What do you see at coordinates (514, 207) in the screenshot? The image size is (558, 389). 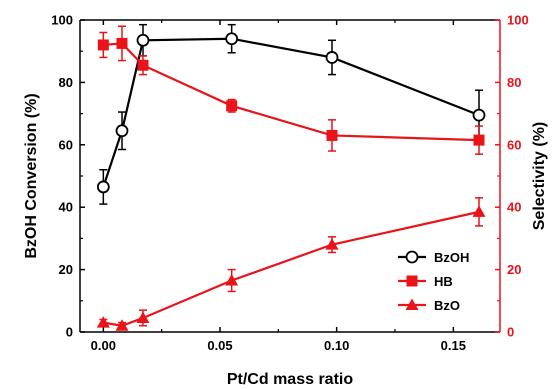 I see `y-right-tick-label: 40` at bounding box center [514, 207].